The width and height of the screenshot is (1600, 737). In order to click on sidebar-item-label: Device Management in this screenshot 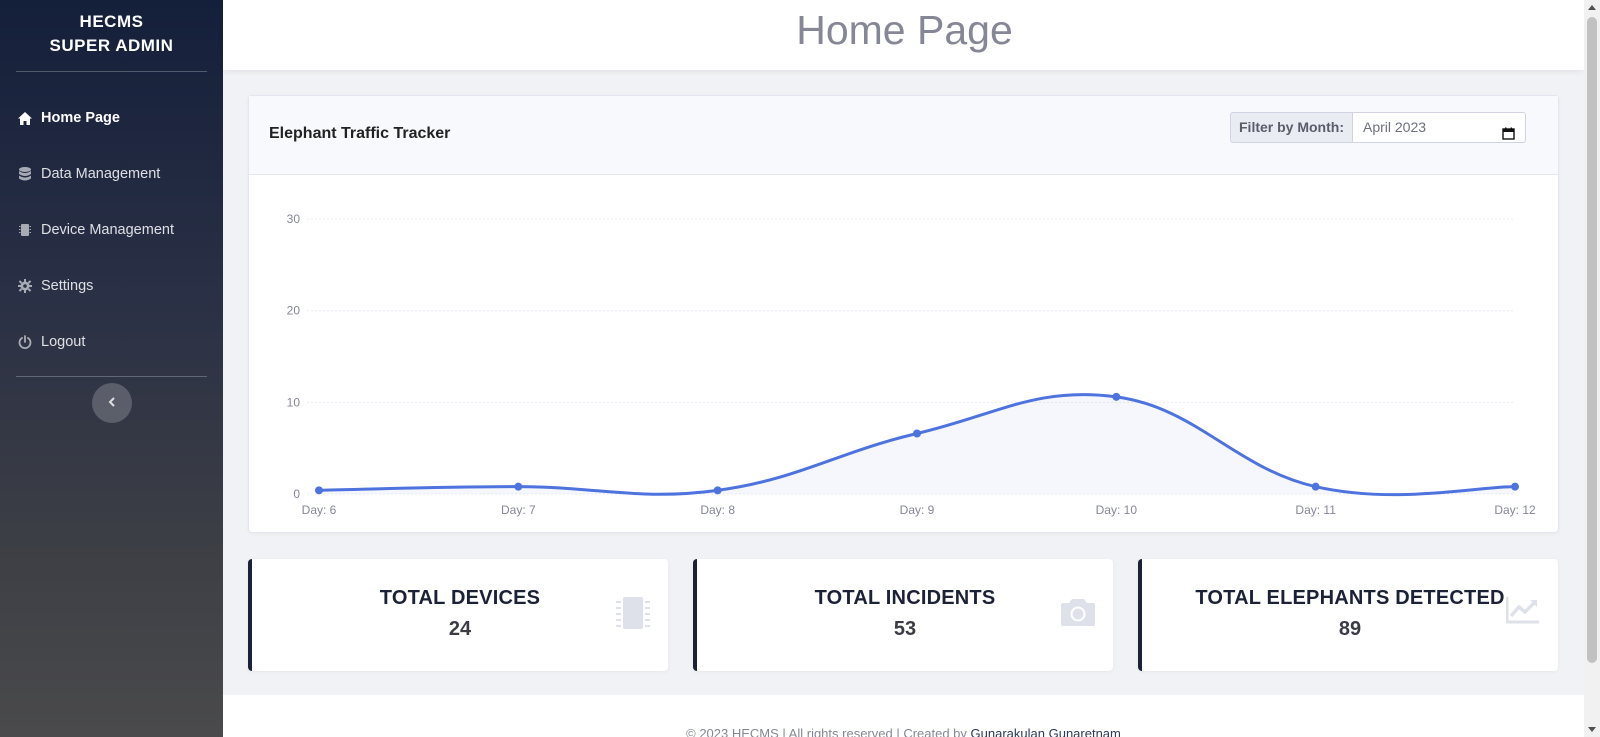, I will do `click(107, 230)`.